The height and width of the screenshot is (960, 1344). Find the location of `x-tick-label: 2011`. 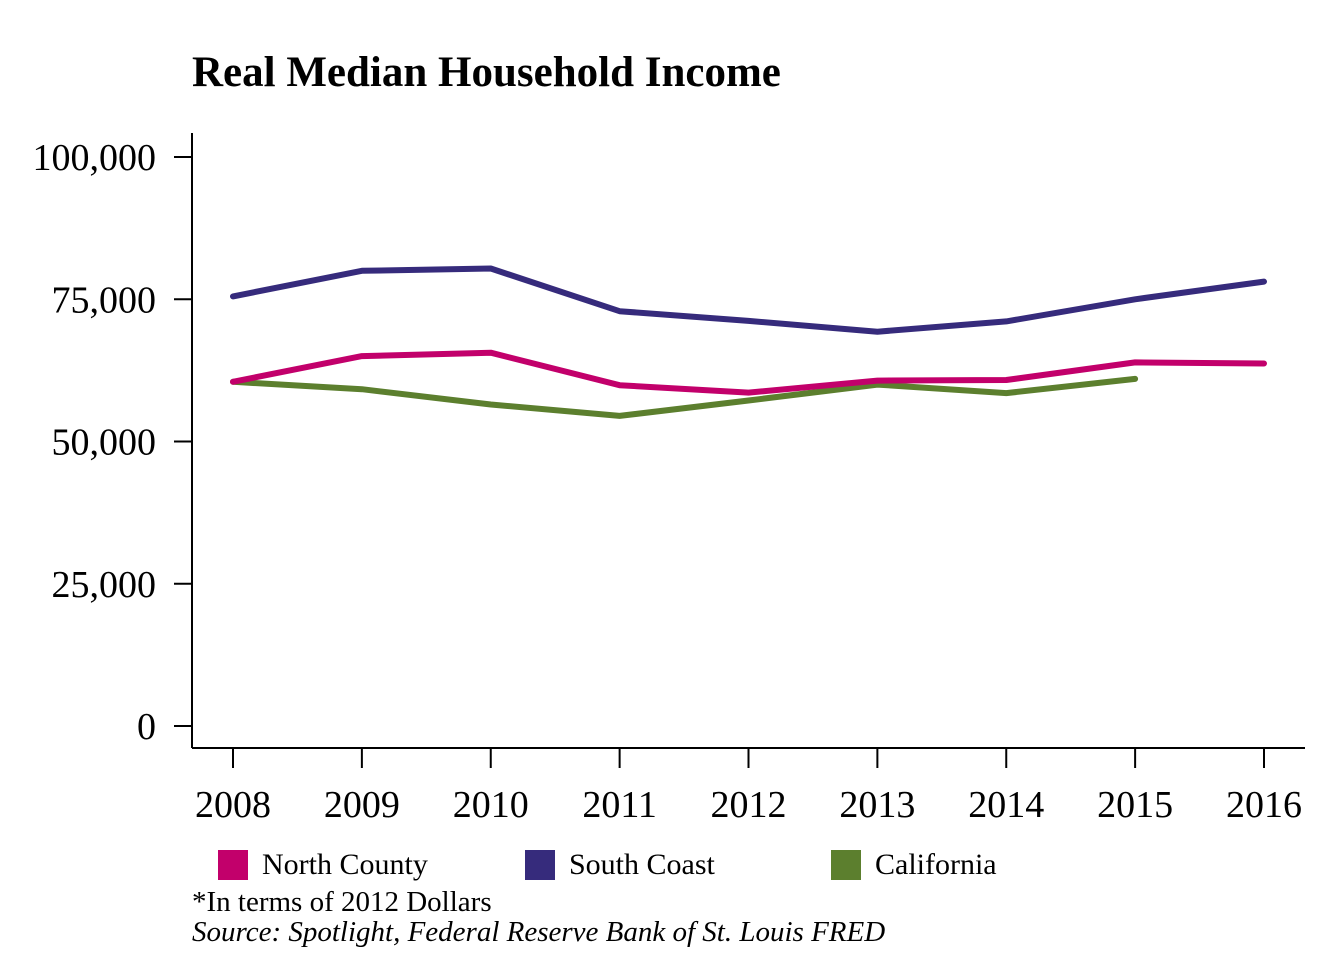

x-tick-label: 2011 is located at coordinates (619, 805).